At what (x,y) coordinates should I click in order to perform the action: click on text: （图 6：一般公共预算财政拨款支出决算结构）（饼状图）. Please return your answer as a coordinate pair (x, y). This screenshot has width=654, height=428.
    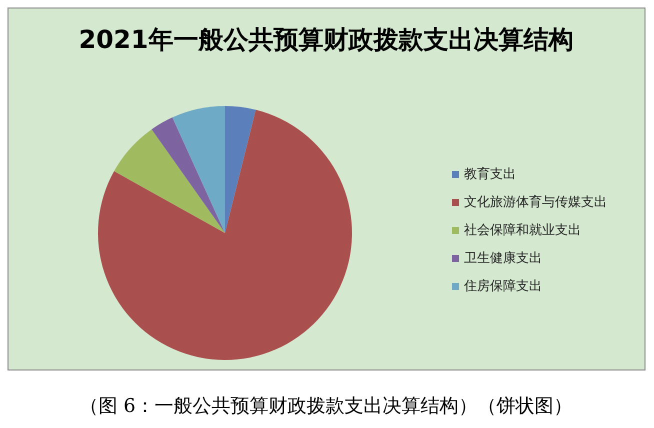
    Looking at the image, I should click on (326, 406).